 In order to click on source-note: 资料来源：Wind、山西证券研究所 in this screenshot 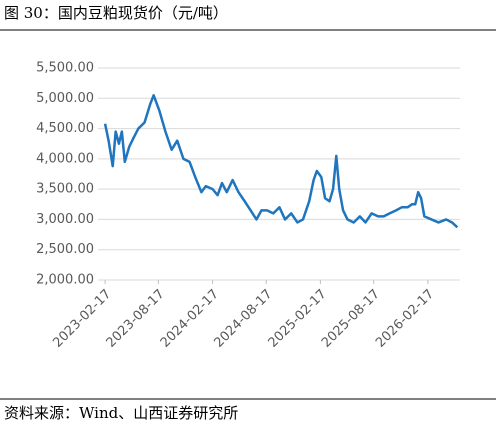, I will do `click(121, 413)`.